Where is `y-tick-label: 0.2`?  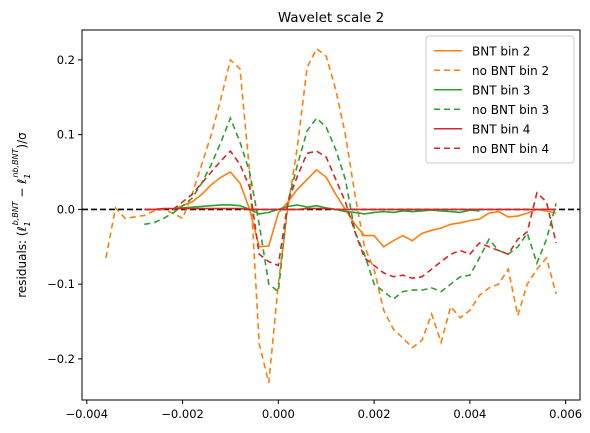 y-tick-label: 0.2 is located at coordinates (66, 60).